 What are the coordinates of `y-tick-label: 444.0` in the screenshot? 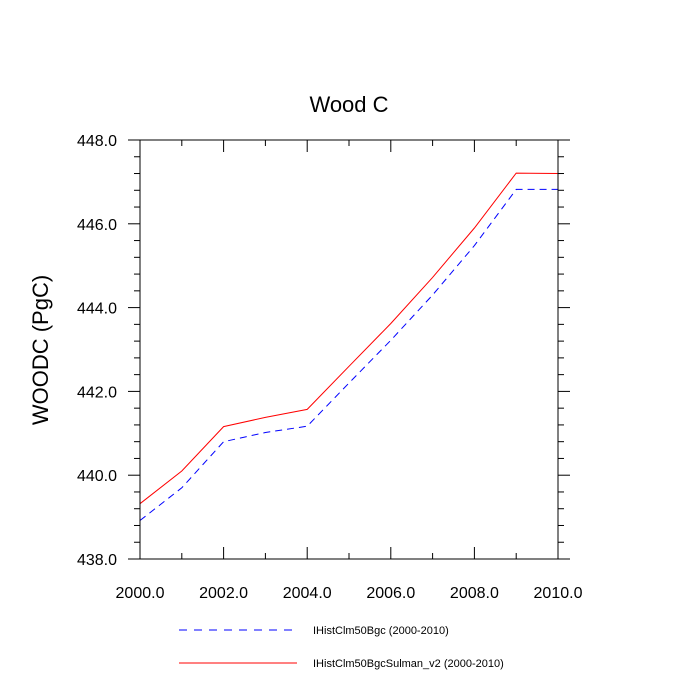 It's located at (97, 309).